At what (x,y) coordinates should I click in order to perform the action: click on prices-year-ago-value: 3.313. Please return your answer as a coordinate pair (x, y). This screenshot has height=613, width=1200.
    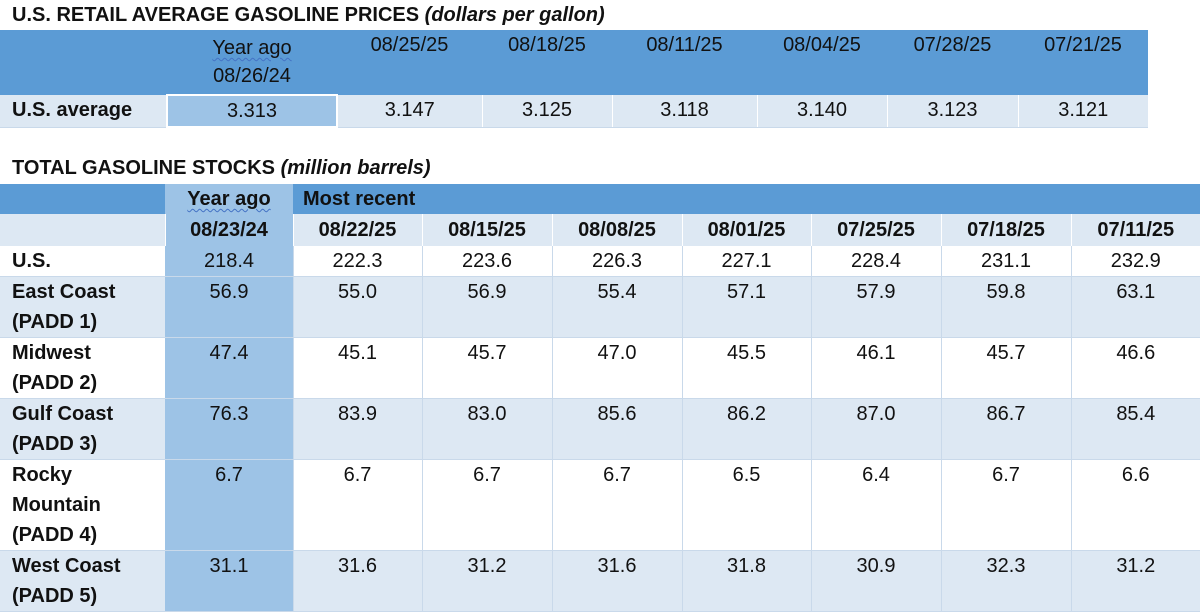
    Looking at the image, I should click on (252, 111).